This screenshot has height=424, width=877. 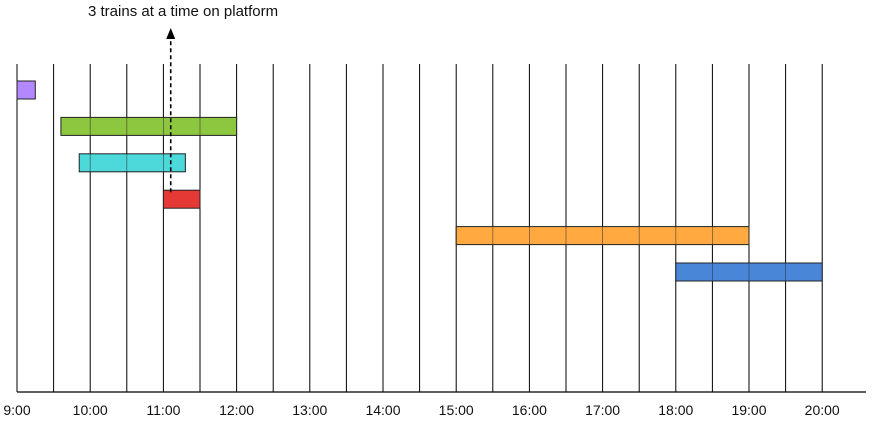 What do you see at coordinates (602, 410) in the screenshot?
I see `x-tick-label: 17:00` at bounding box center [602, 410].